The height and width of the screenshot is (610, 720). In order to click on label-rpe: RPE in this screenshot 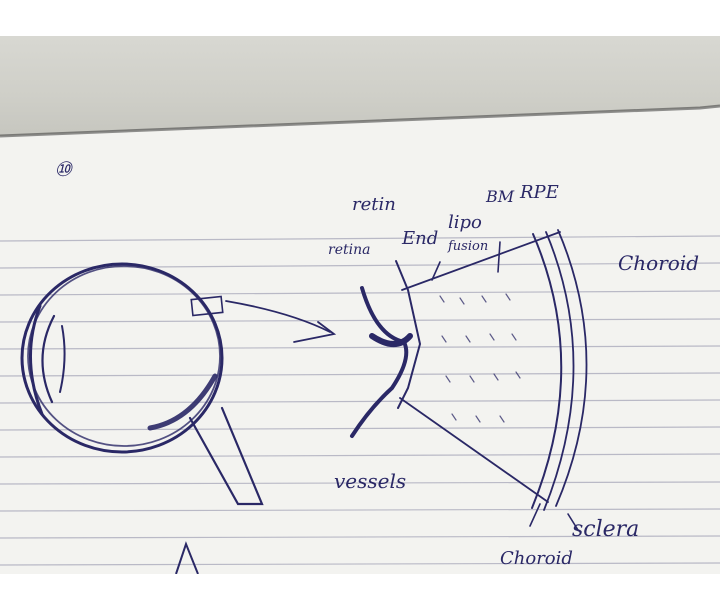, I will do `click(539, 192)`.